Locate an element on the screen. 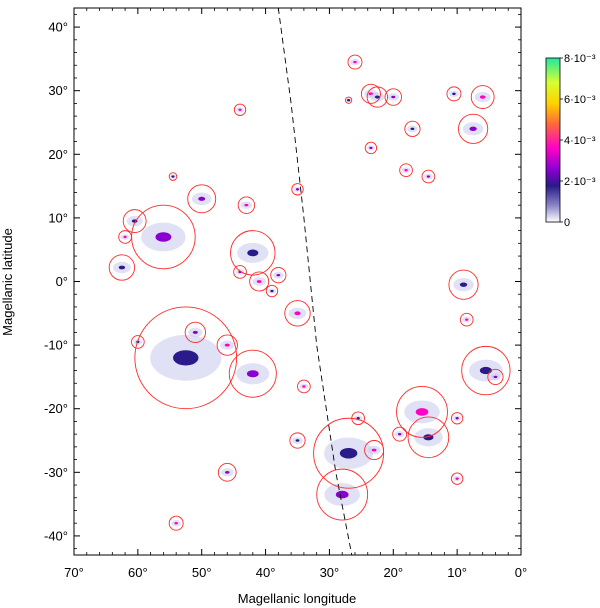  x-tick-label: 70° is located at coordinates (74, 572).